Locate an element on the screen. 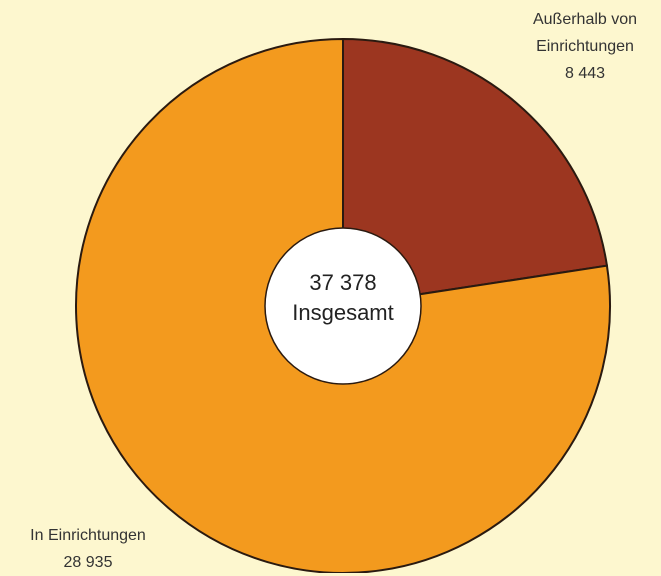 The height and width of the screenshot is (576, 661). slice-name: In Einrichtungen is located at coordinates (88, 535).